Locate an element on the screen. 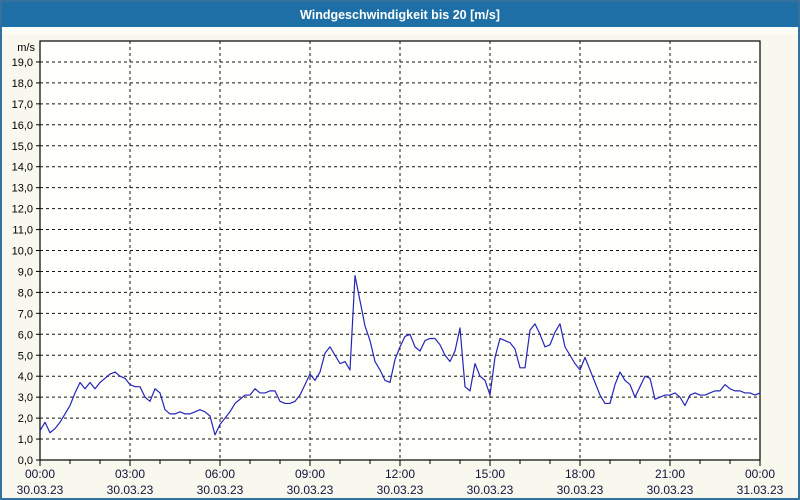 This screenshot has height=500, width=800. y-axis-tick-label: 10,0 is located at coordinates (22, 252).